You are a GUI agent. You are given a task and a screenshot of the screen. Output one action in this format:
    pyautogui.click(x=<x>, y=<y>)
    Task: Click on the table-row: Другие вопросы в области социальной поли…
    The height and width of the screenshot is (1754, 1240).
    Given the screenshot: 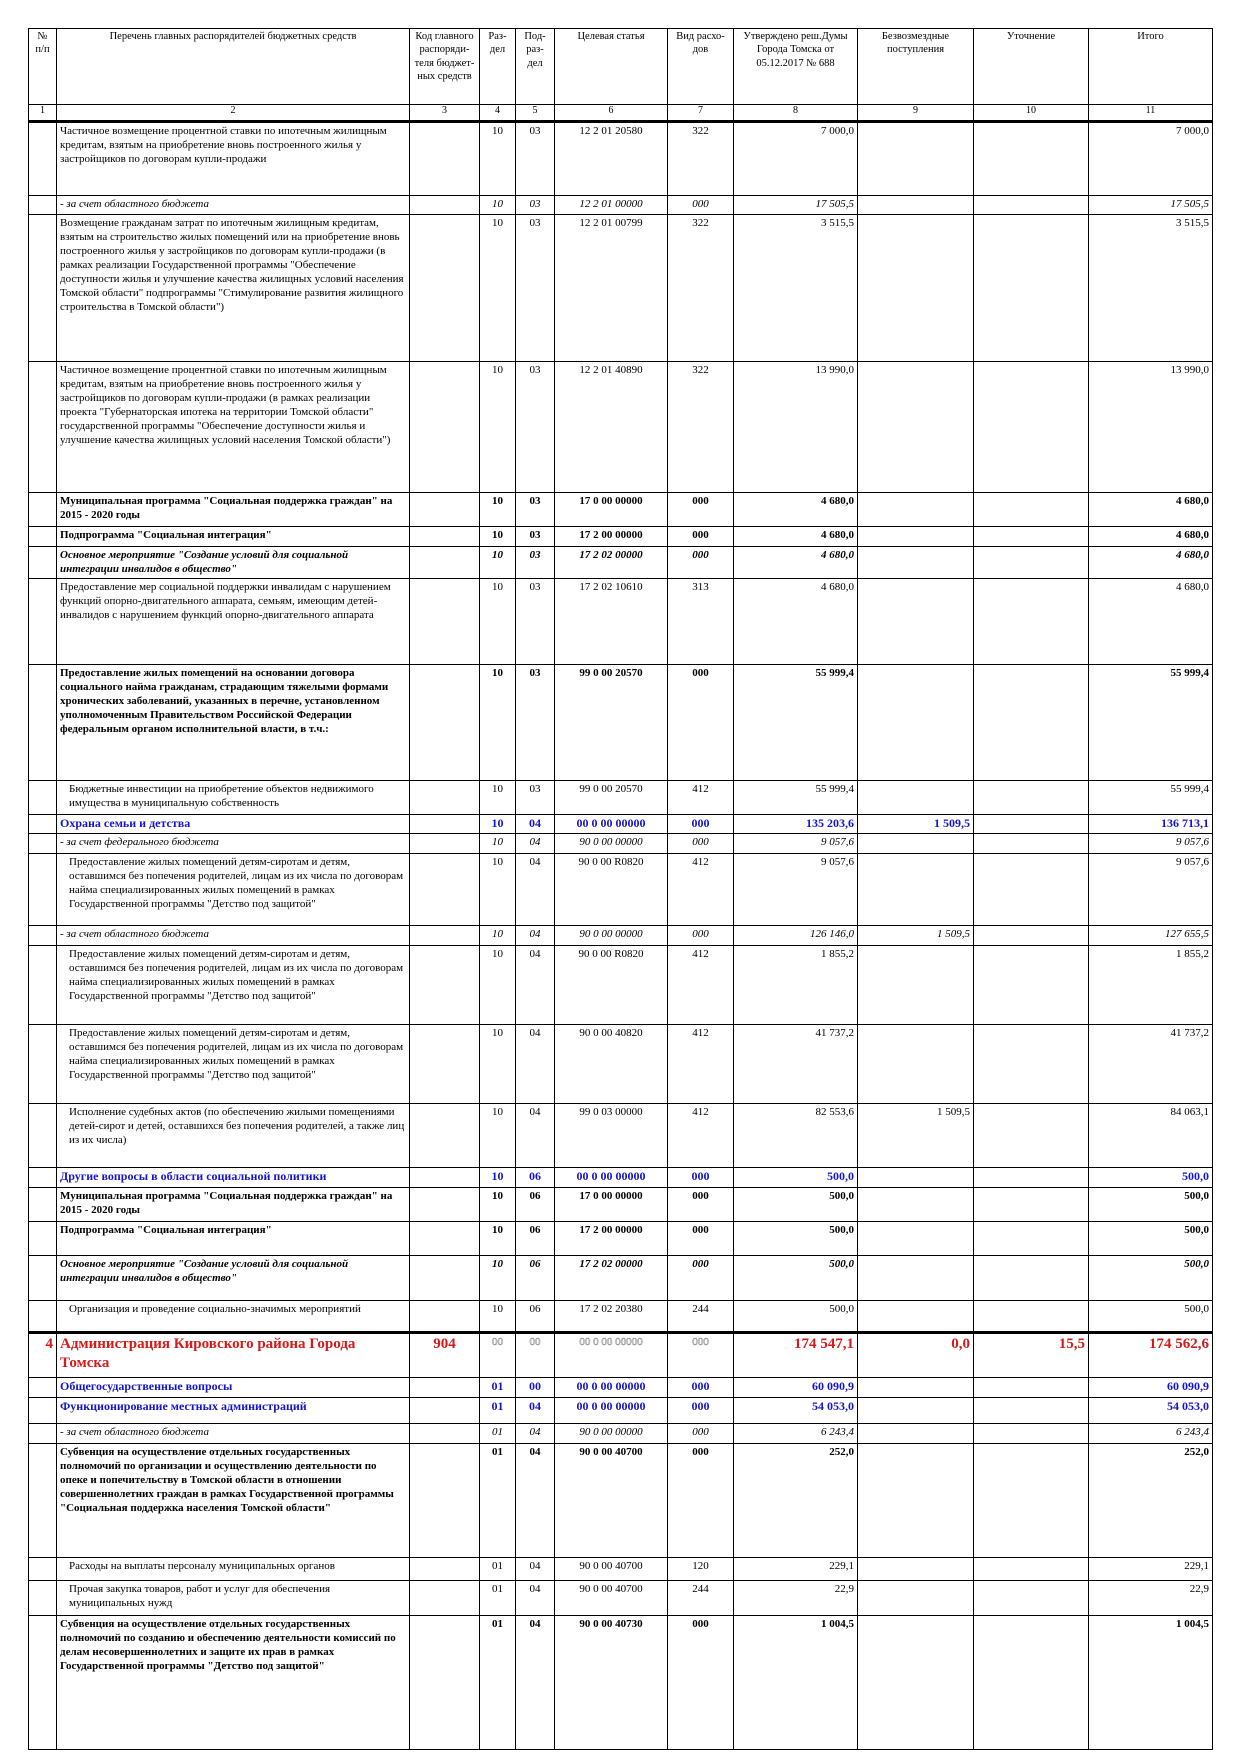 What is the action you would take?
    pyautogui.click(x=620, y=1177)
    